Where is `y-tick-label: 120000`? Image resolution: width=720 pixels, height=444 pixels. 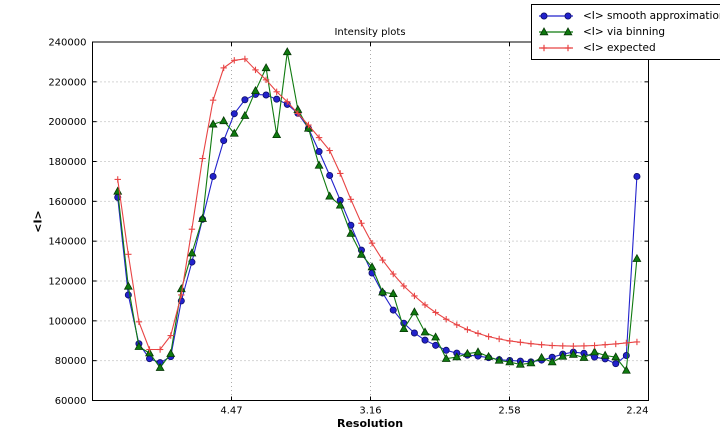
y-tick-label: 120000 is located at coordinates (67, 282).